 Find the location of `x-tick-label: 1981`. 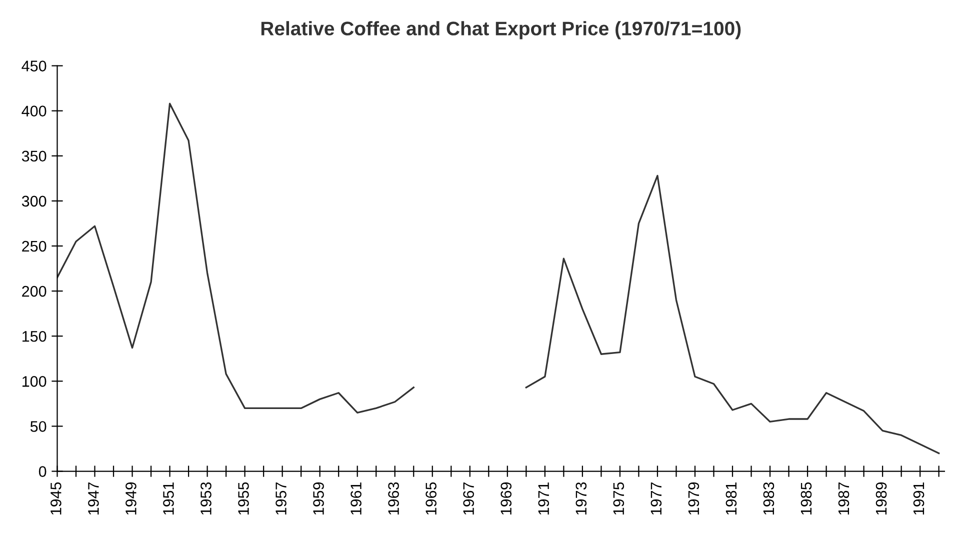

x-tick-label: 1981 is located at coordinates (731, 498).